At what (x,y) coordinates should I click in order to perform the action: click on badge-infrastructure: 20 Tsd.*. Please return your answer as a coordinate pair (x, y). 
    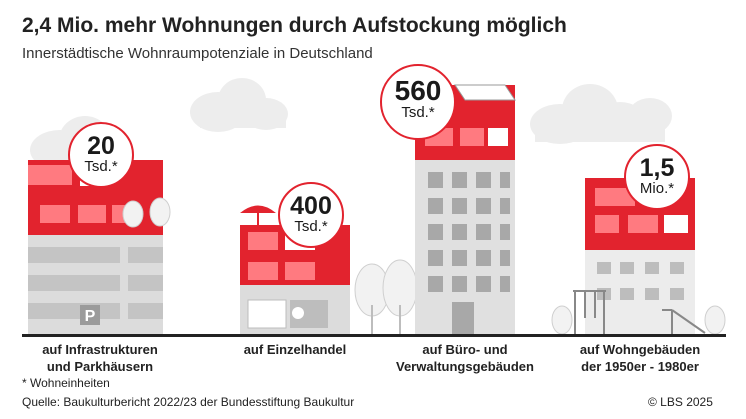
    Looking at the image, I should click on (101, 155).